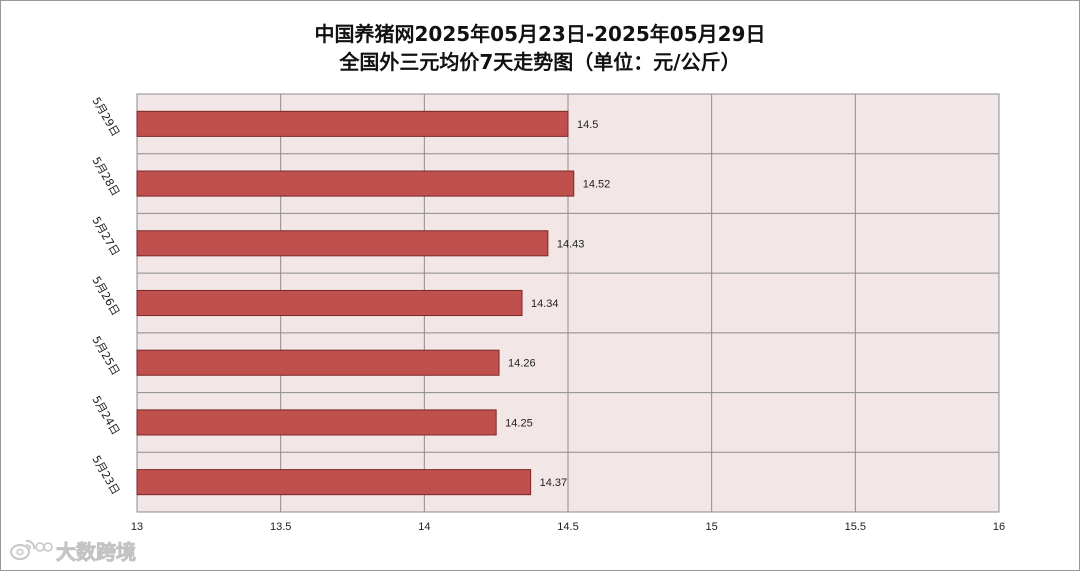  Describe the element at coordinates (712, 527) in the screenshot. I see `x-tick-label: 15` at that location.